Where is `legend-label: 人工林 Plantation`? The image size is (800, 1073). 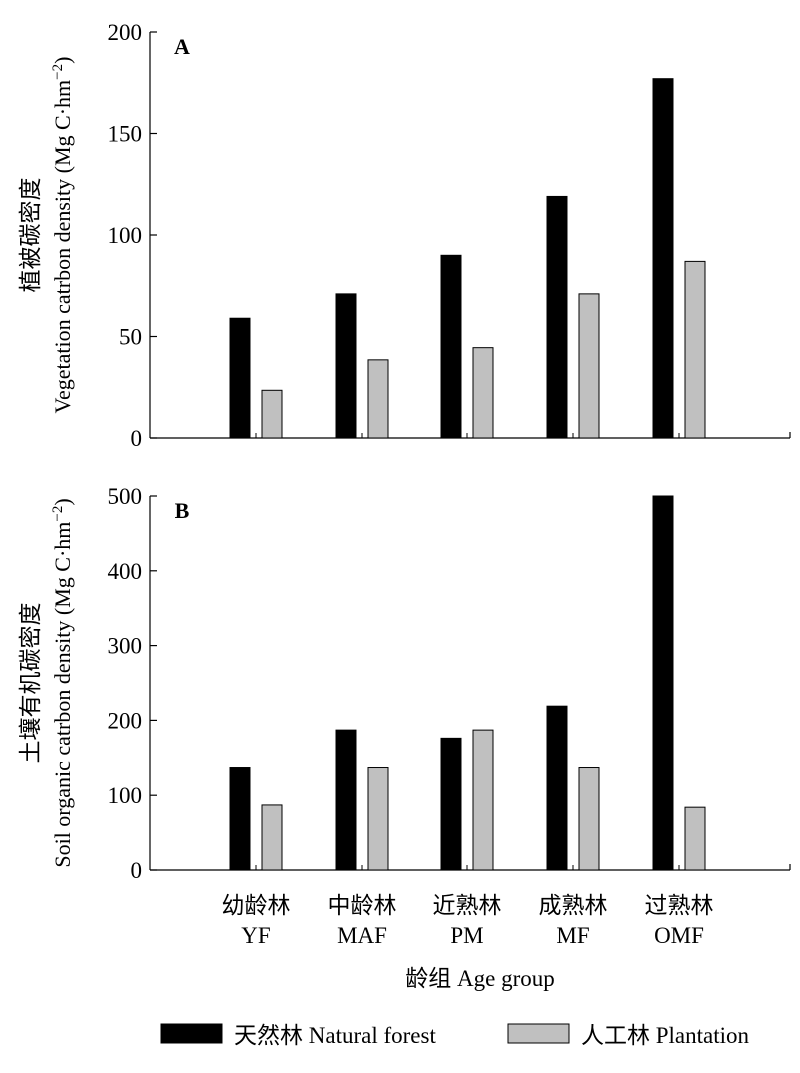
legend-label: 人工林 Plantation is located at coordinates (665, 1035).